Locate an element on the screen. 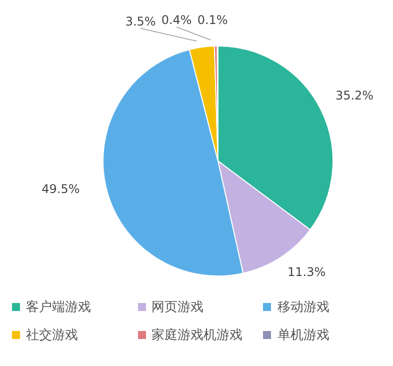 Image resolution: width=393 pixels, height=366 pixels. data-label: 0.1% is located at coordinates (212, 20).